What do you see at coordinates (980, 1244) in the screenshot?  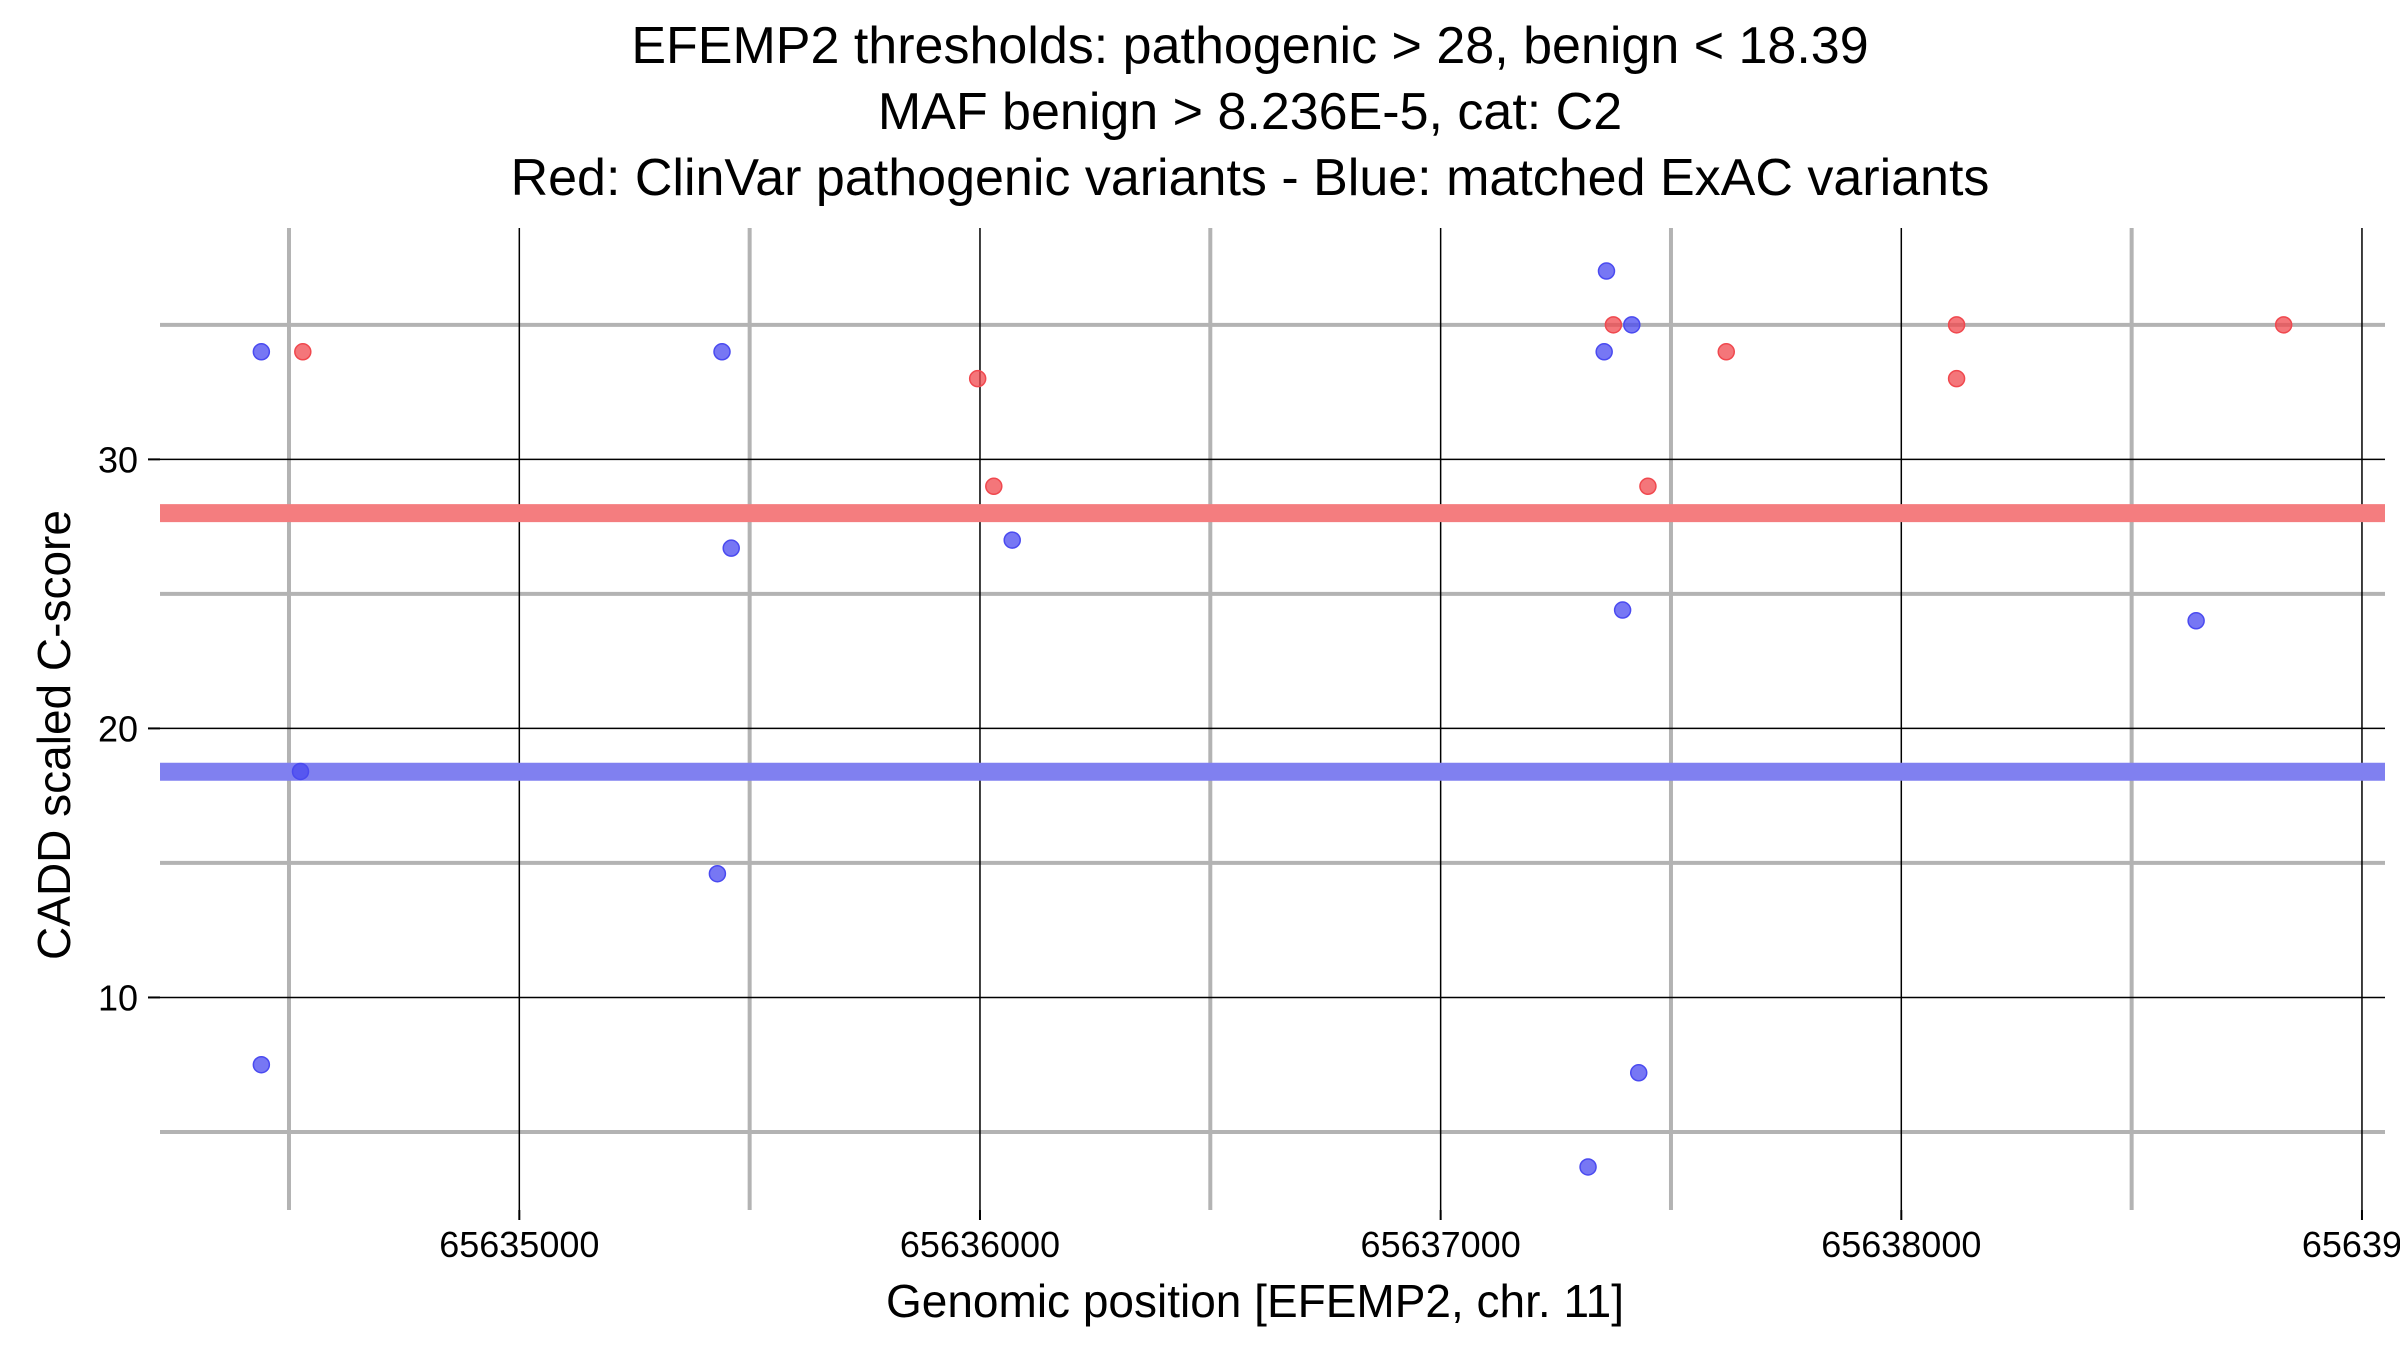 I see `x-tick-label: 65636000` at bounding box center [980, 1244].